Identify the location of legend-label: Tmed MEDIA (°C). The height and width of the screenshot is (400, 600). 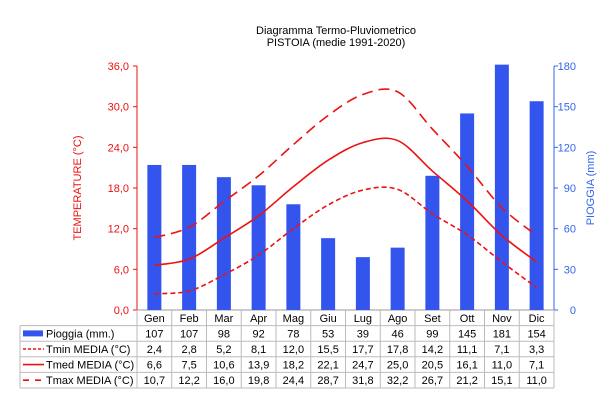
(90, 366).